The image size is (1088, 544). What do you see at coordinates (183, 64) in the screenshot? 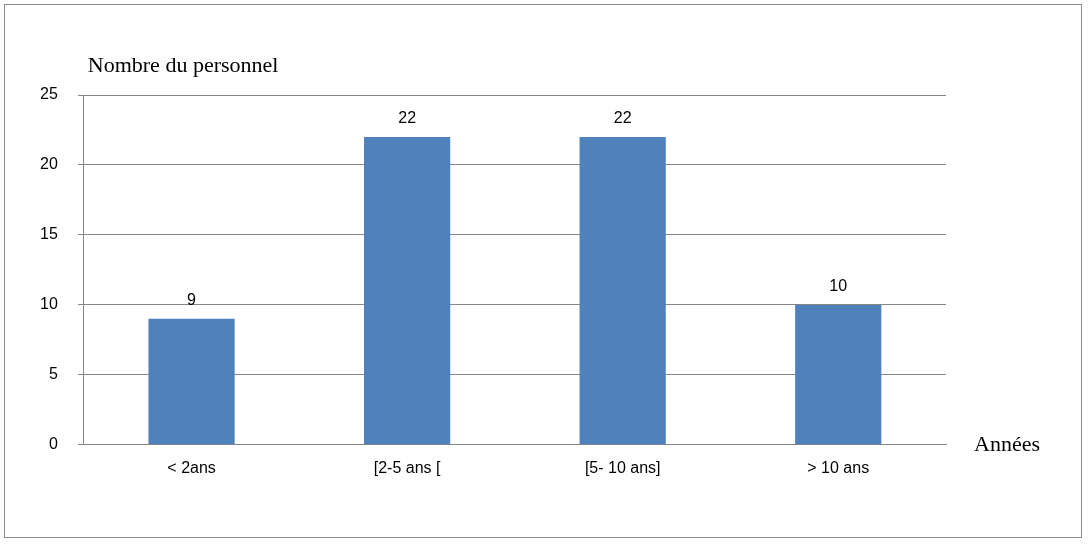
I see `y-axis-title: Nombre du personnel` at bounding box center [183, 64].